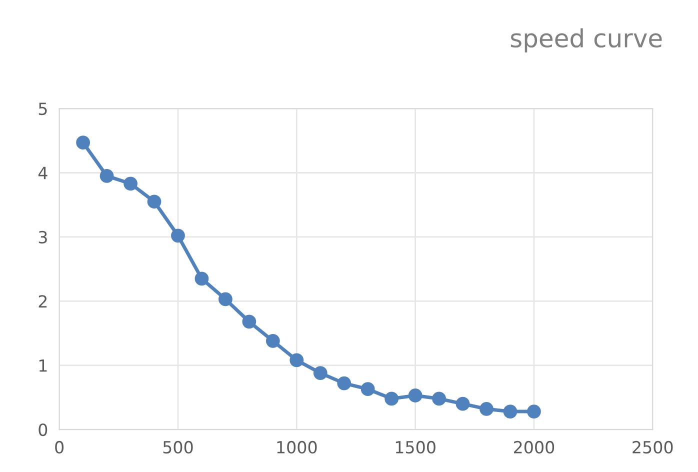  What do you see at coordinates (178, 447) in the screenshot?
I see `x-tick-label: 500` at bounding box center [178, 447].